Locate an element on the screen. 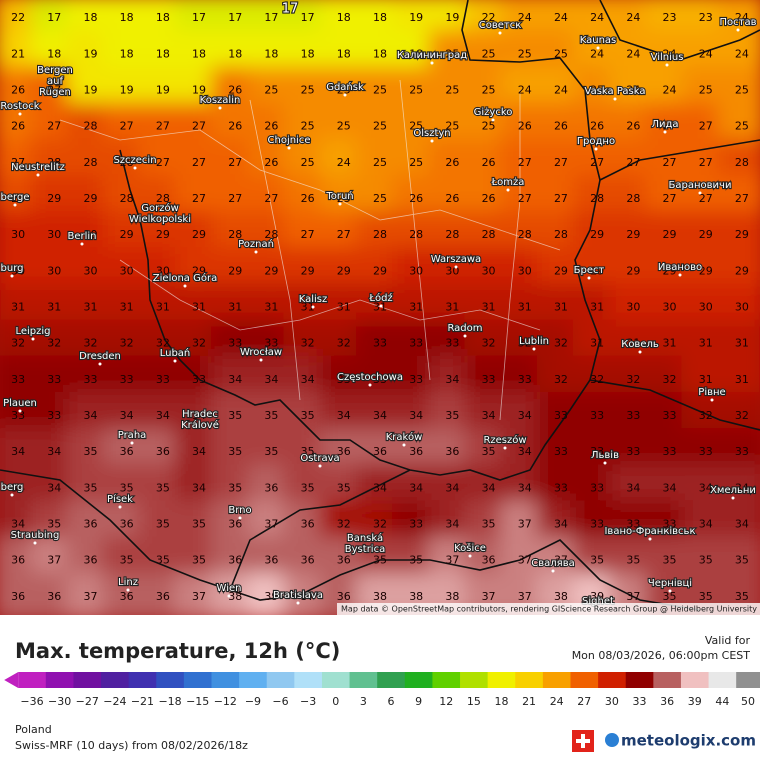  city-label: Berlin is located at coordinates (81, 236).